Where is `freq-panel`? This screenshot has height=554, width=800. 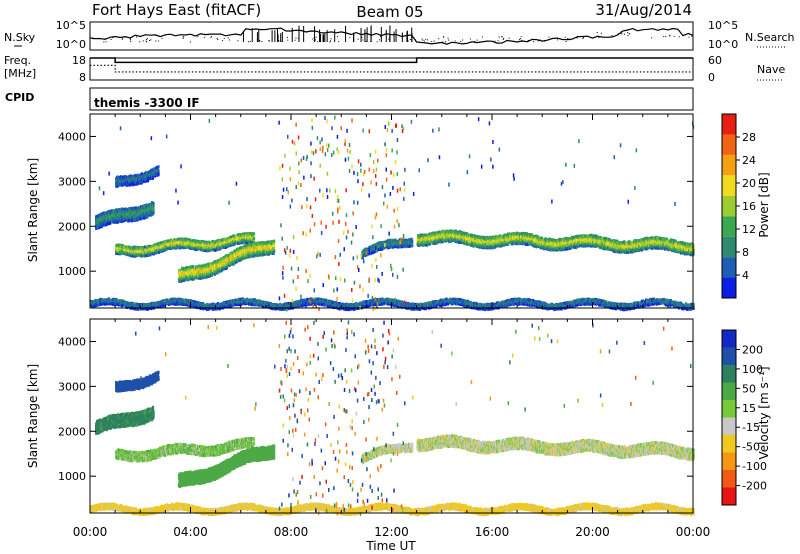 freq-panel is located at coordinates (391, 69).